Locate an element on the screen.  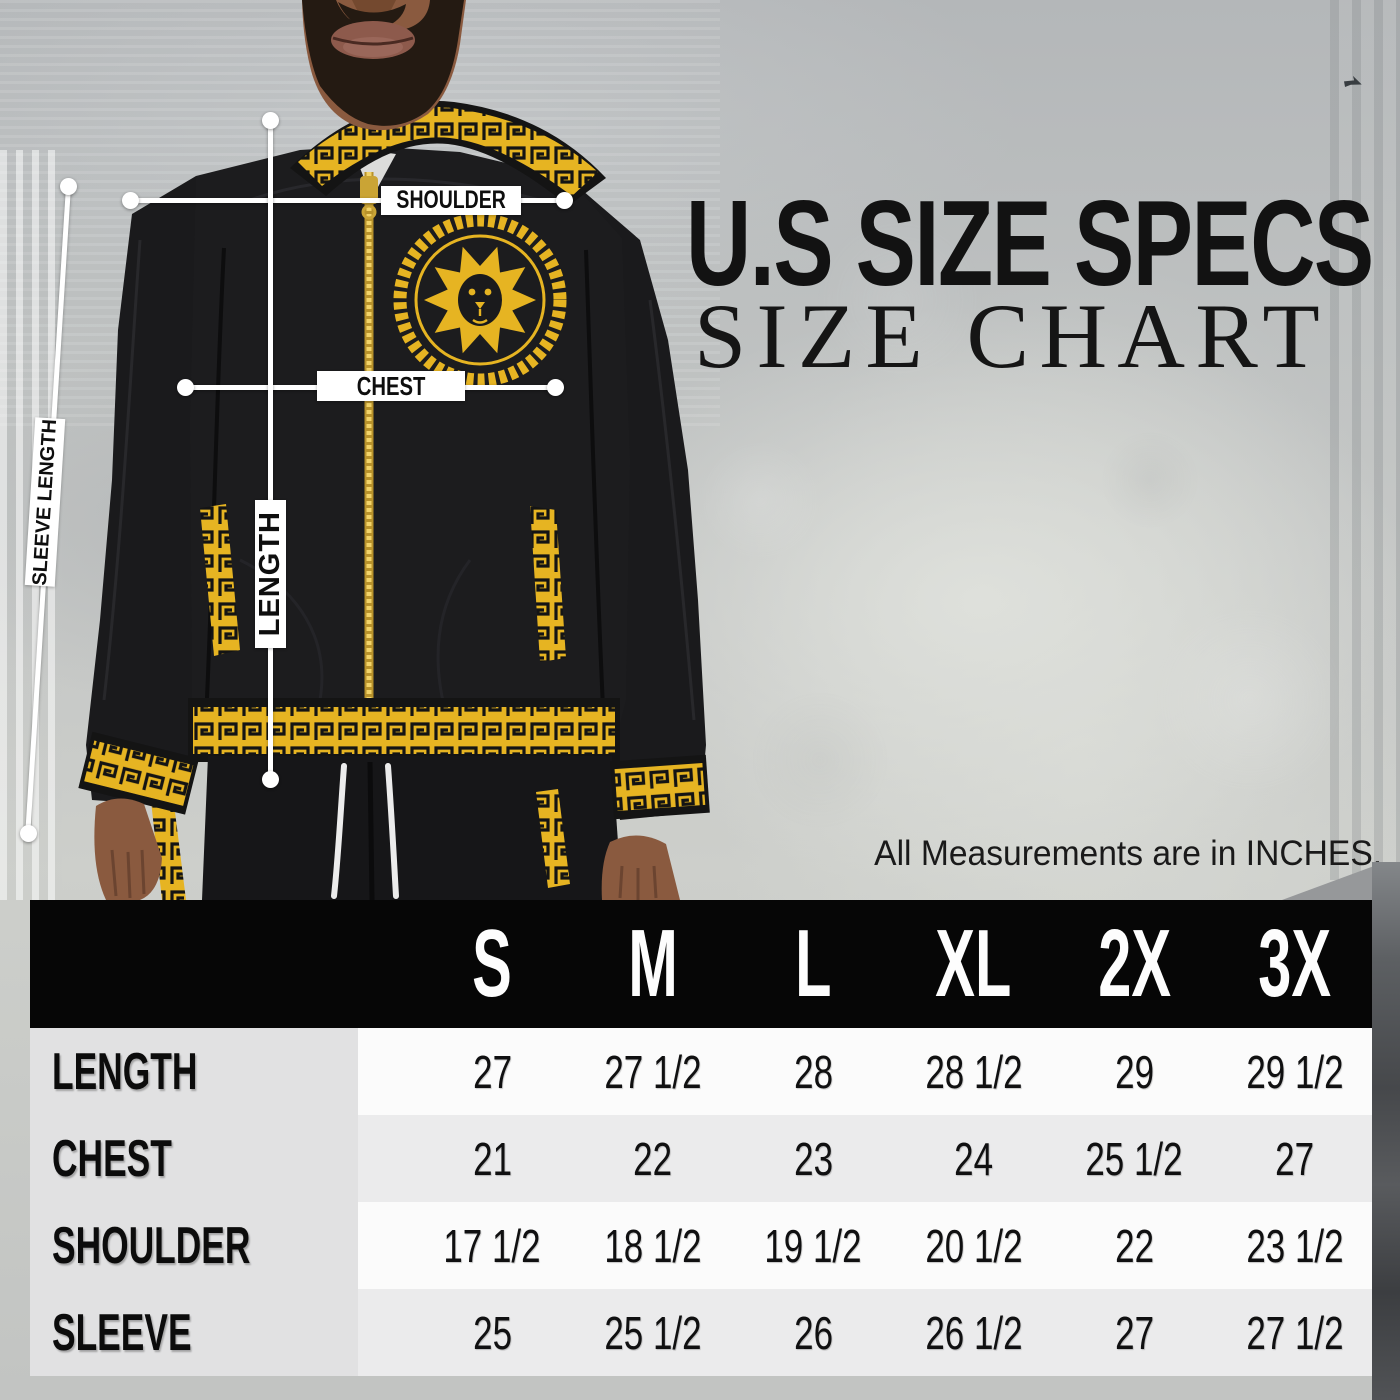
table-row: SLEEVE 25 25 1/2 26 26 1/2 27 27 1/2 is located at coordinates (702, 1332).